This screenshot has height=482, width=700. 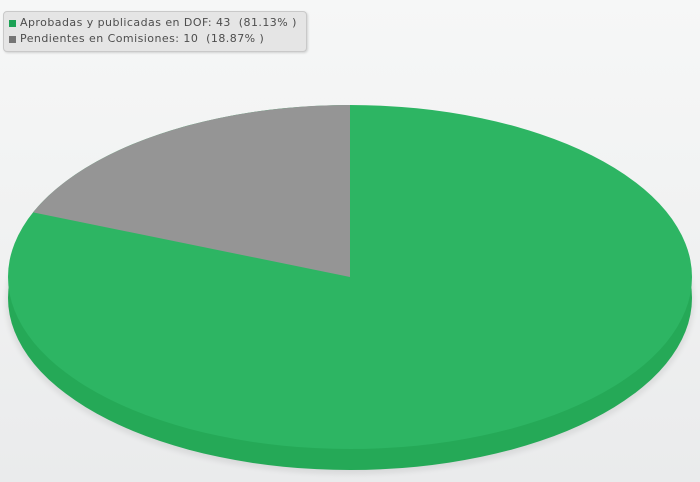 I want to click on legend-marker-pendientes-icon, so click(x=12, y=39).